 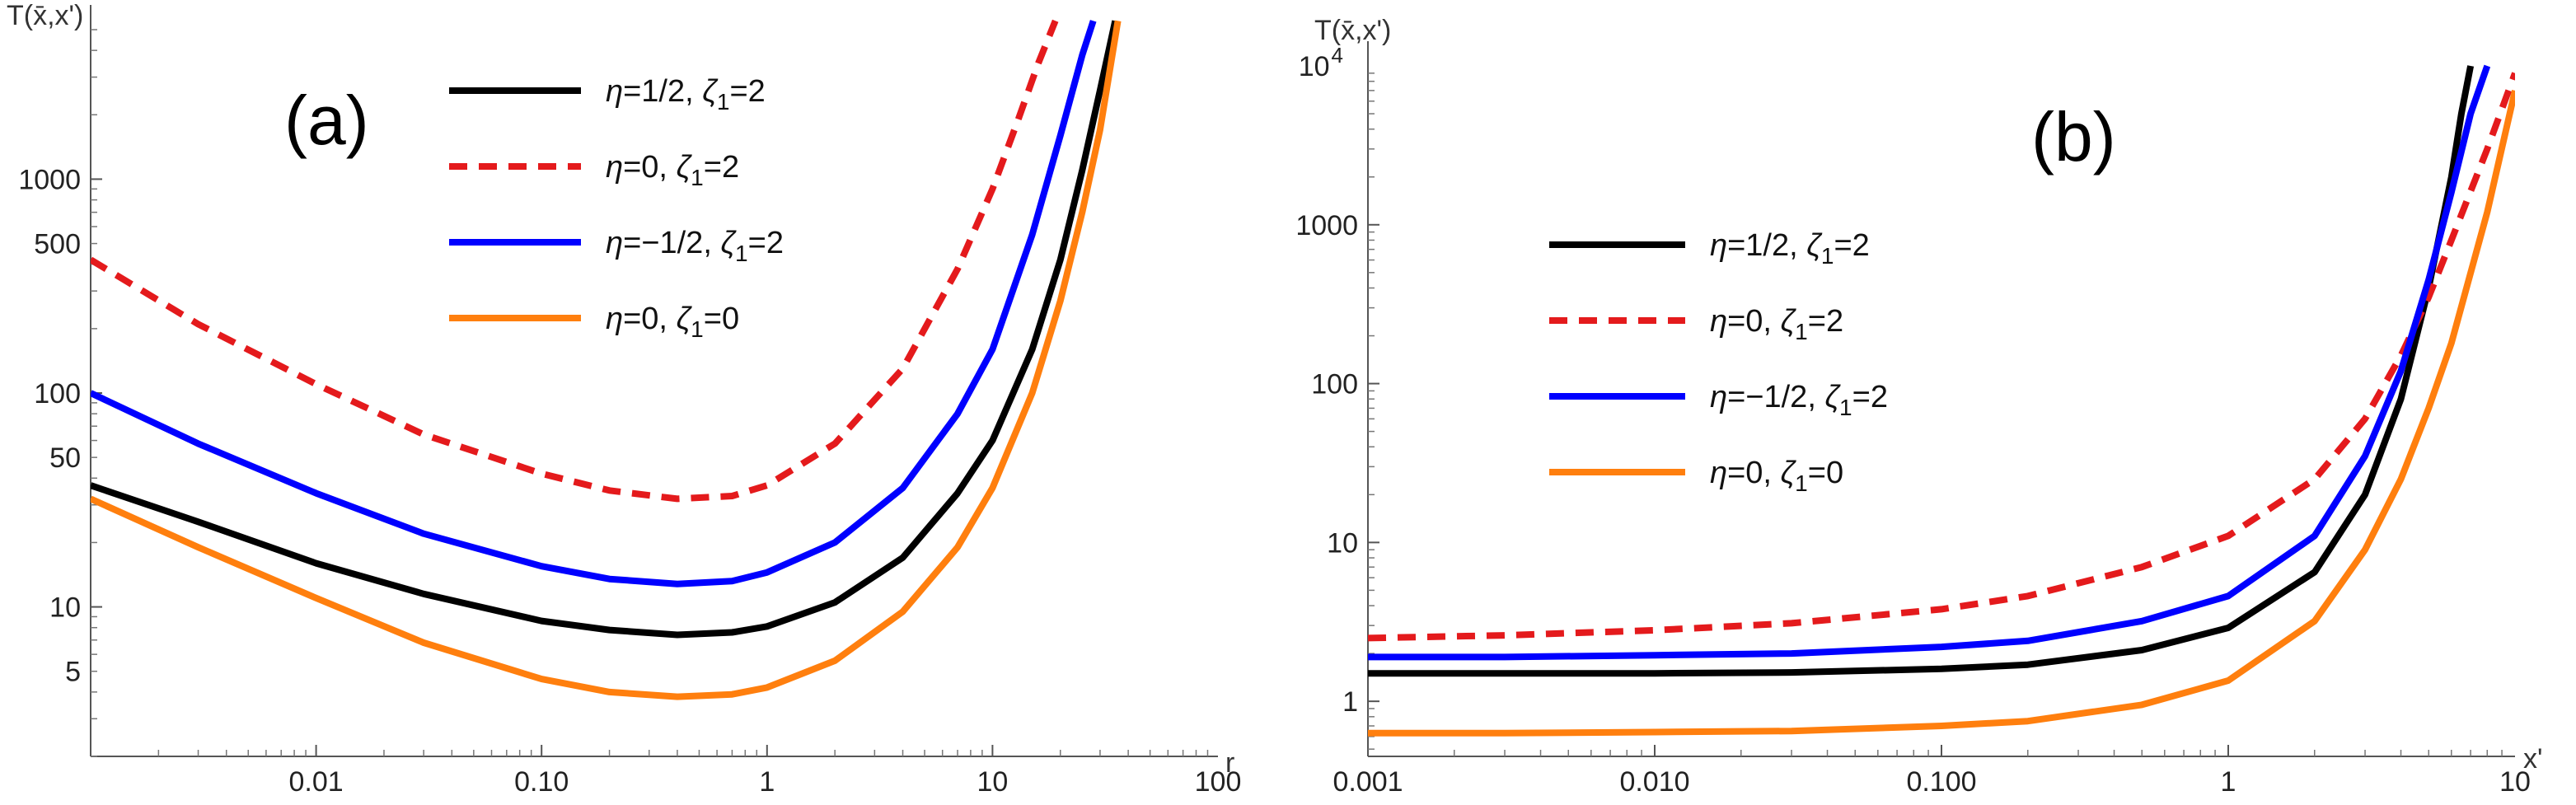 What do you see at coordinates (1654, 782) in the screenshot?
I see `x-tick-label: 0.010` at bounding box center [1654, 782].